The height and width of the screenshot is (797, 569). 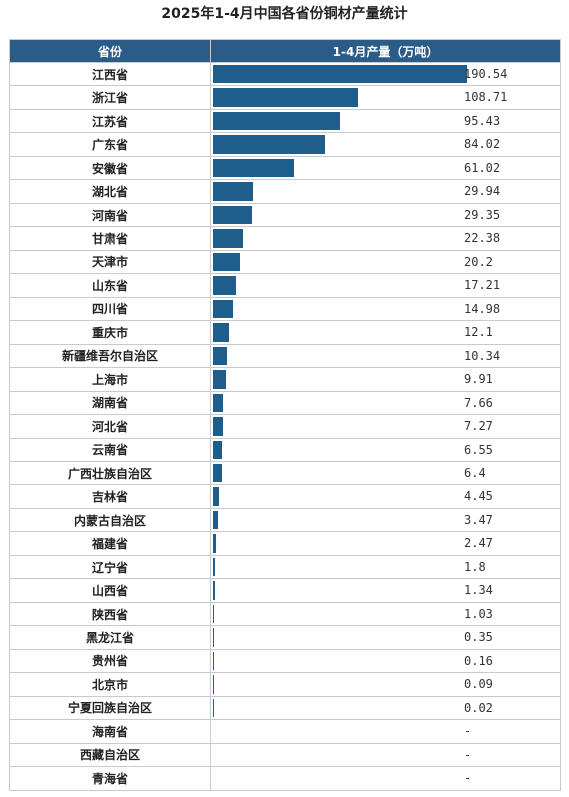 I want to click on table-row: 内蒙古自治区 3.47, so click(x=285, y=520).